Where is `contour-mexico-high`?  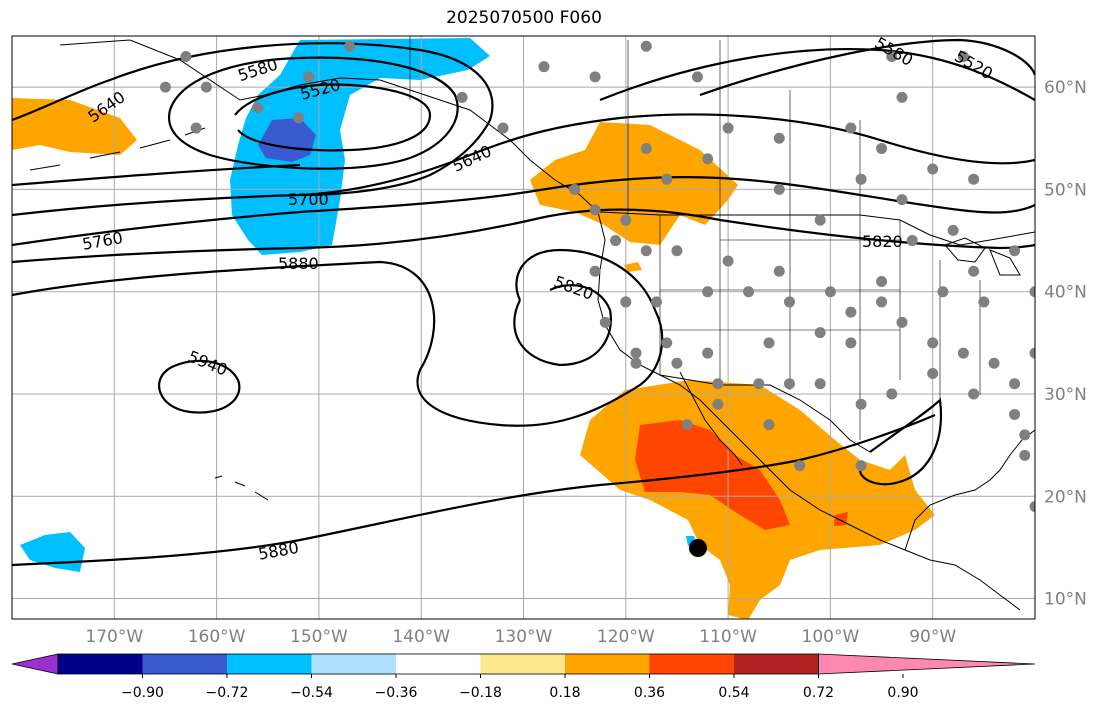
contour-mexico-high is located at coordinates (900, 441).